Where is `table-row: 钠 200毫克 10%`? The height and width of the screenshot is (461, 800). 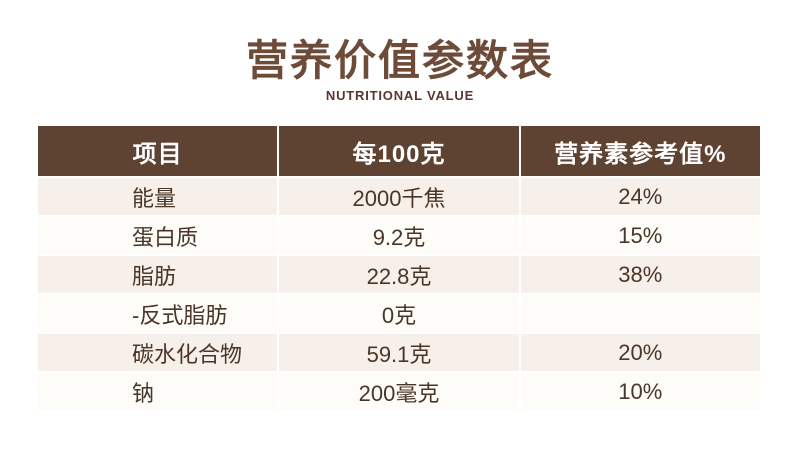 table-row: 钠 200毫克 10% is located at coordinates (399, 391).